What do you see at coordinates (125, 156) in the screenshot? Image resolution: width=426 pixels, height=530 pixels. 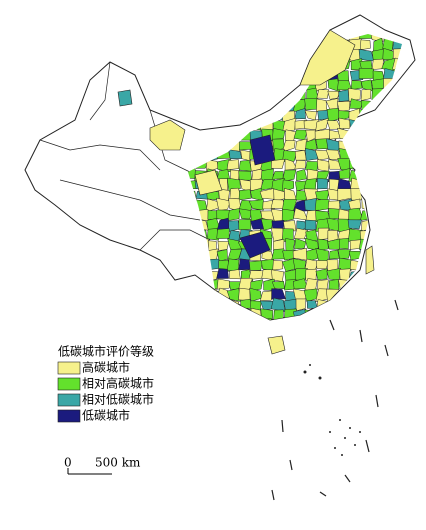 I see `province-lines` at bounding box center [125, 156].